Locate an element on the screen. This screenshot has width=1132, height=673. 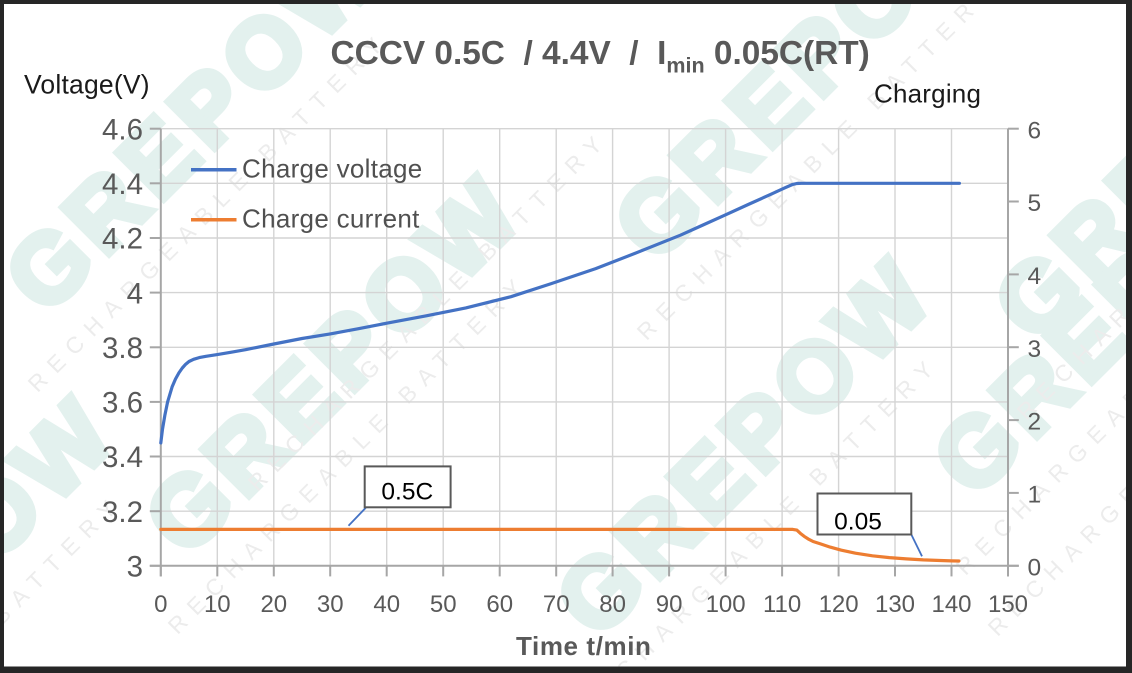
svg-text: 0.5C is located at coordinates (407, 491).